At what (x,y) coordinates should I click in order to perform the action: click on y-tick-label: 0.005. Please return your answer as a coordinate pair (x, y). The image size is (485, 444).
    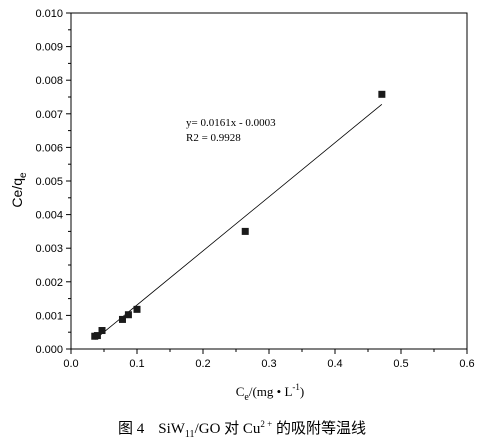
    Looking at the image, I should click on (49, 182).